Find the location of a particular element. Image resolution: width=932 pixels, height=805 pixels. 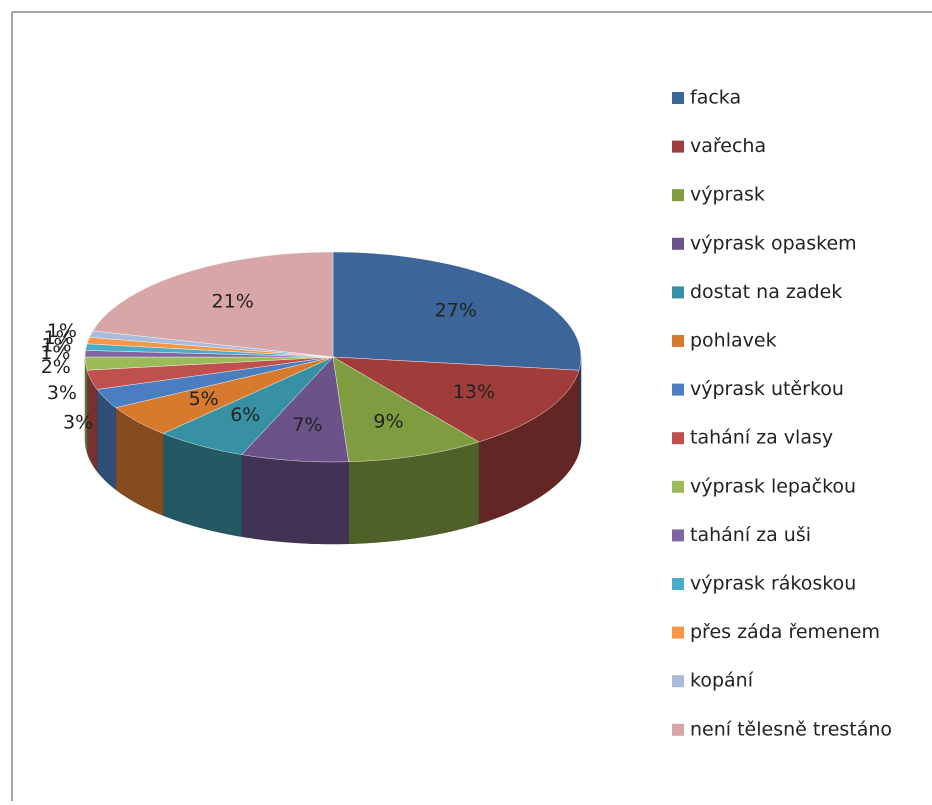

data-label: 9% is located at coordinates (388, 422).